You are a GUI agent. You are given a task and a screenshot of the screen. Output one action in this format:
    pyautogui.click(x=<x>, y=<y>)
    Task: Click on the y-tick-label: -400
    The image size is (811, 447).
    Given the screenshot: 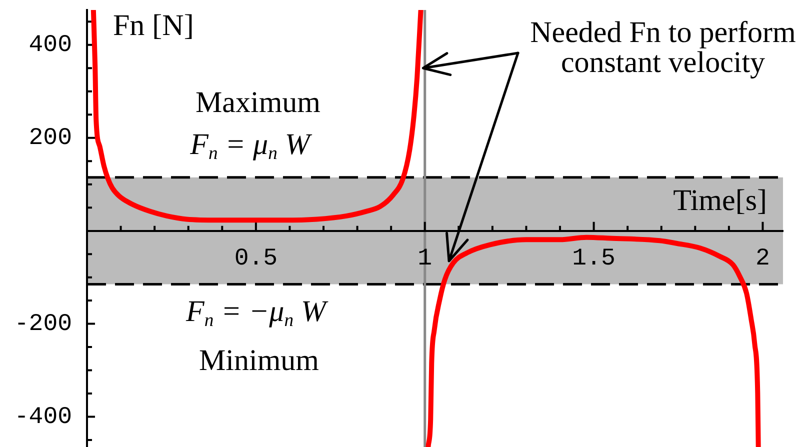 What is the action you would take?
    pyautogui.click(x=43, y=418)
    